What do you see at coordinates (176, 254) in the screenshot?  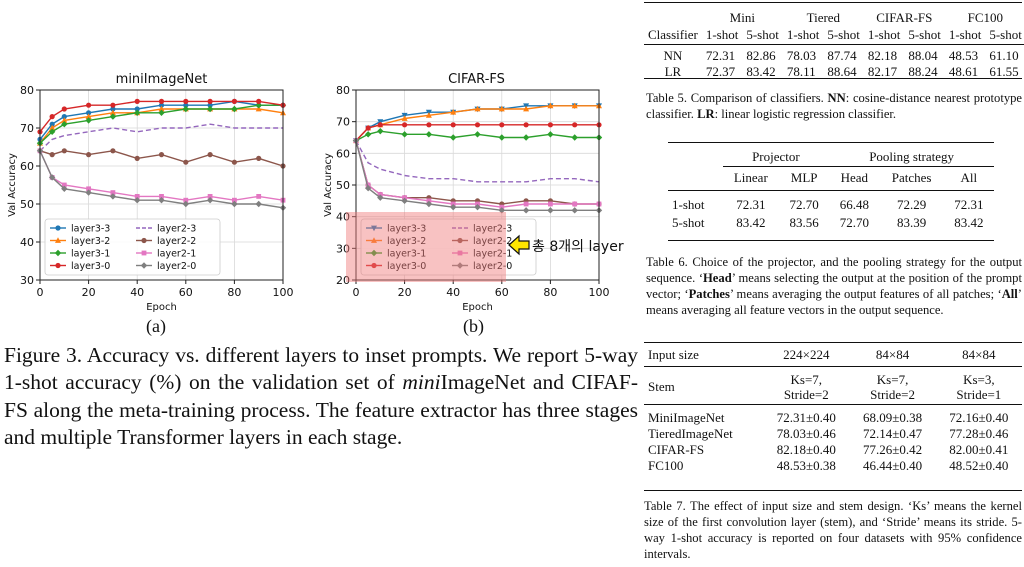 I see `legend-label: layer2-1` at bounding box center [176, 254].